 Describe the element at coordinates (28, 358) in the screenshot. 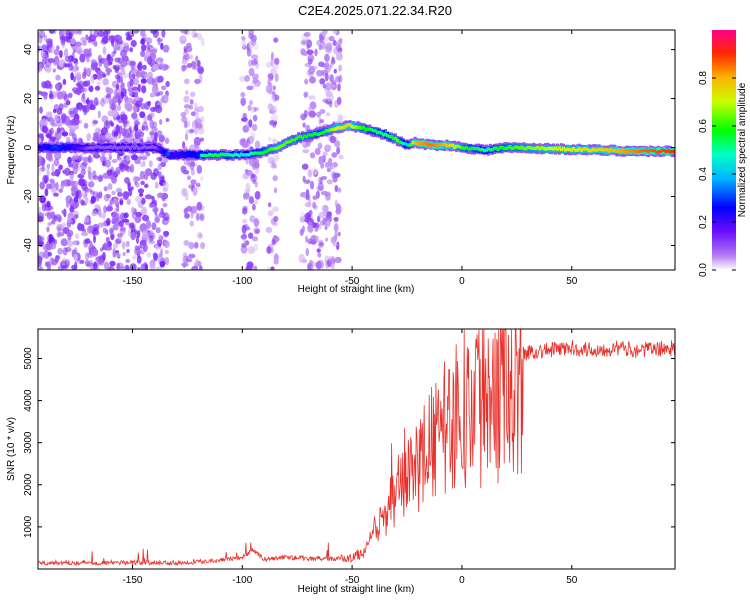

I see `snr-y-tick-label: 5000` at that location.